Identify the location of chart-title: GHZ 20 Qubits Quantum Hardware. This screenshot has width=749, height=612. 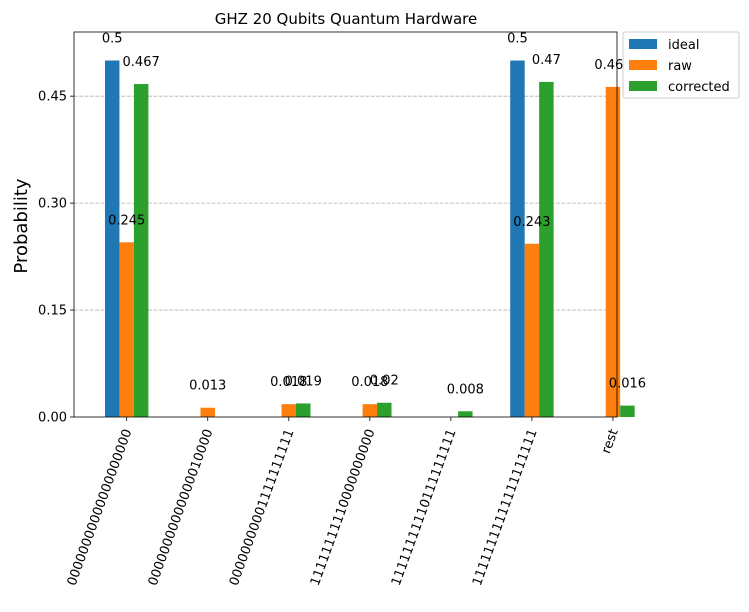
(346, 19).